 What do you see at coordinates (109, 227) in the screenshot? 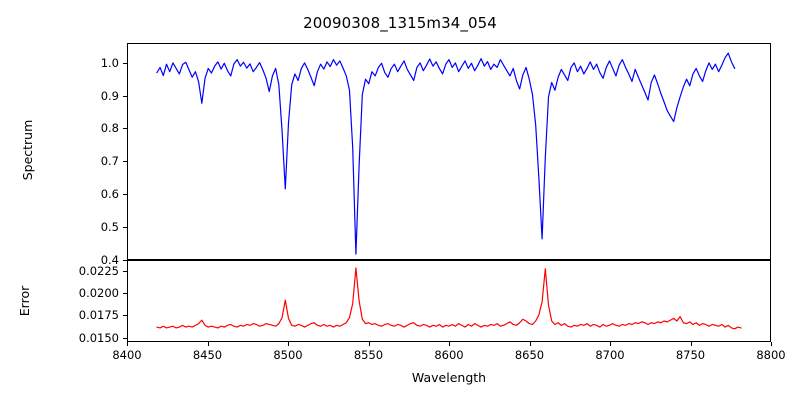
I see `y-tick-label-spectrum: 0.5` at bounding box center [109, 227].